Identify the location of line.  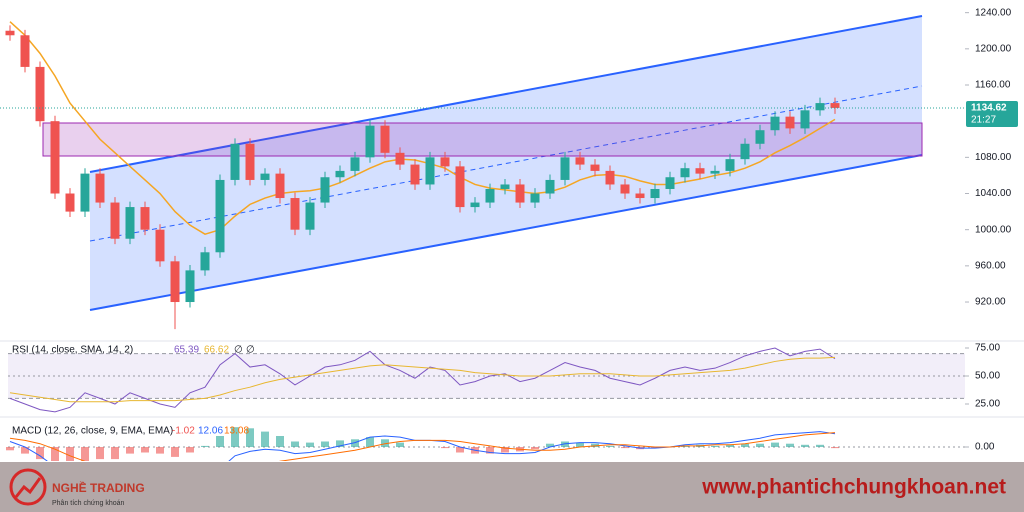
(422, 446).